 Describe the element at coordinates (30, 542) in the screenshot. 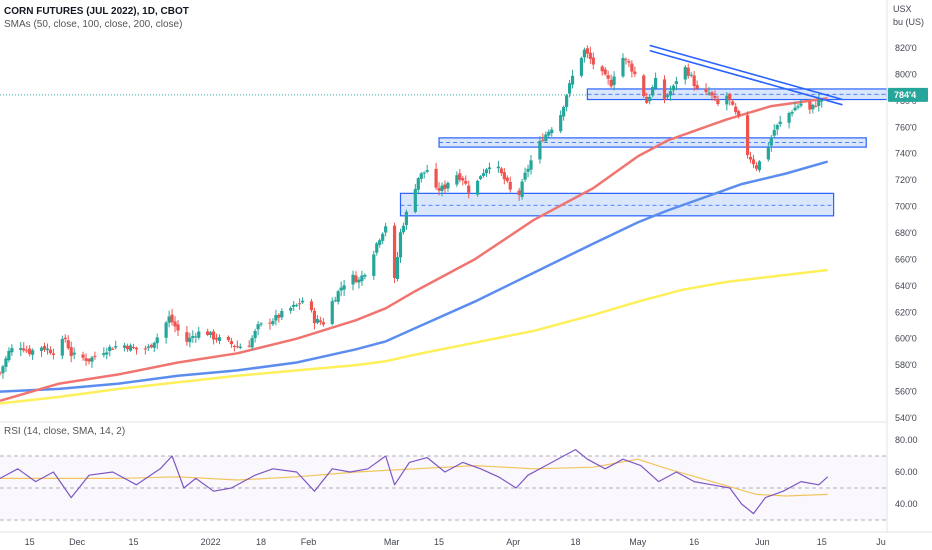

I see `time-tick-label: 15` at that location.